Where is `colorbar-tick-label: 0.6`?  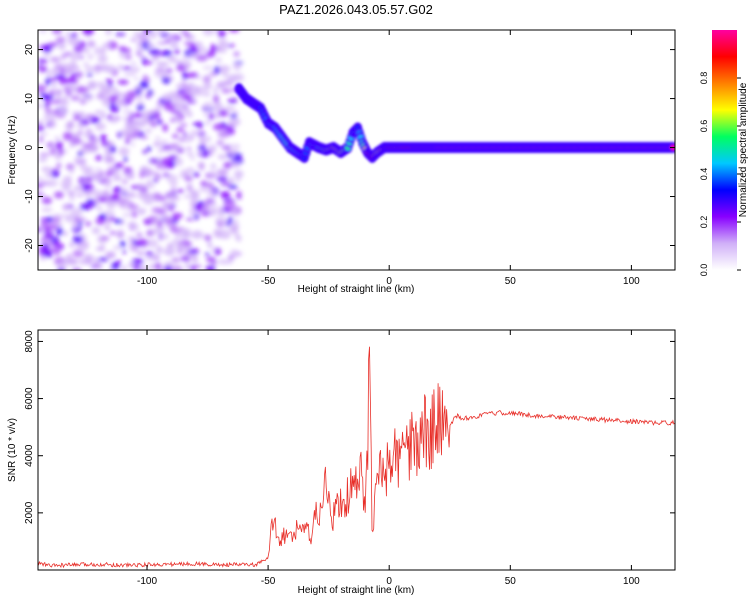 colorbar-tick-label: 0.6 is located at coordinates (704, 126).